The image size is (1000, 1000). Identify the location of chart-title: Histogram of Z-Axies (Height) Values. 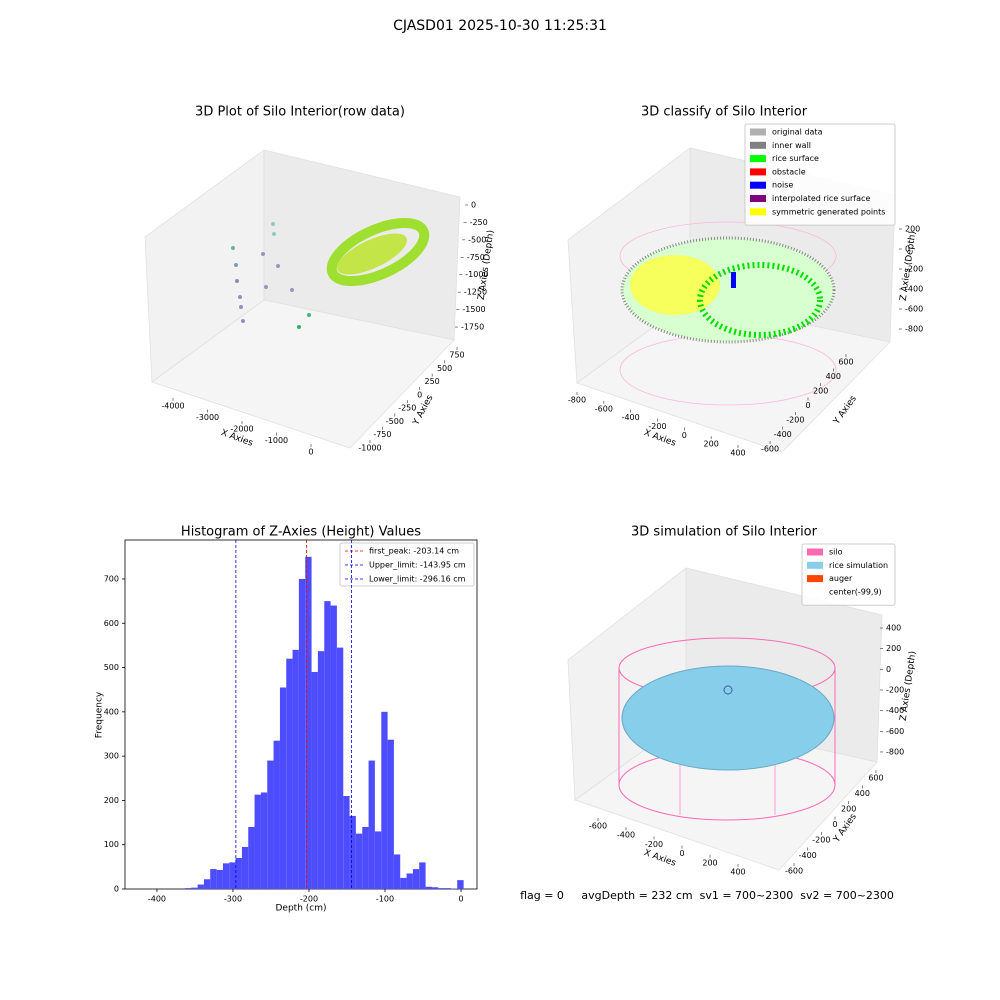
(301, 532).